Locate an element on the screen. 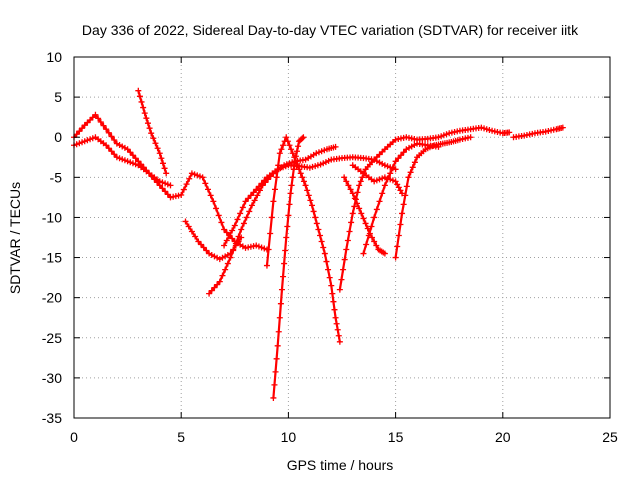  series-track-g is located at coordinates (303, 239).